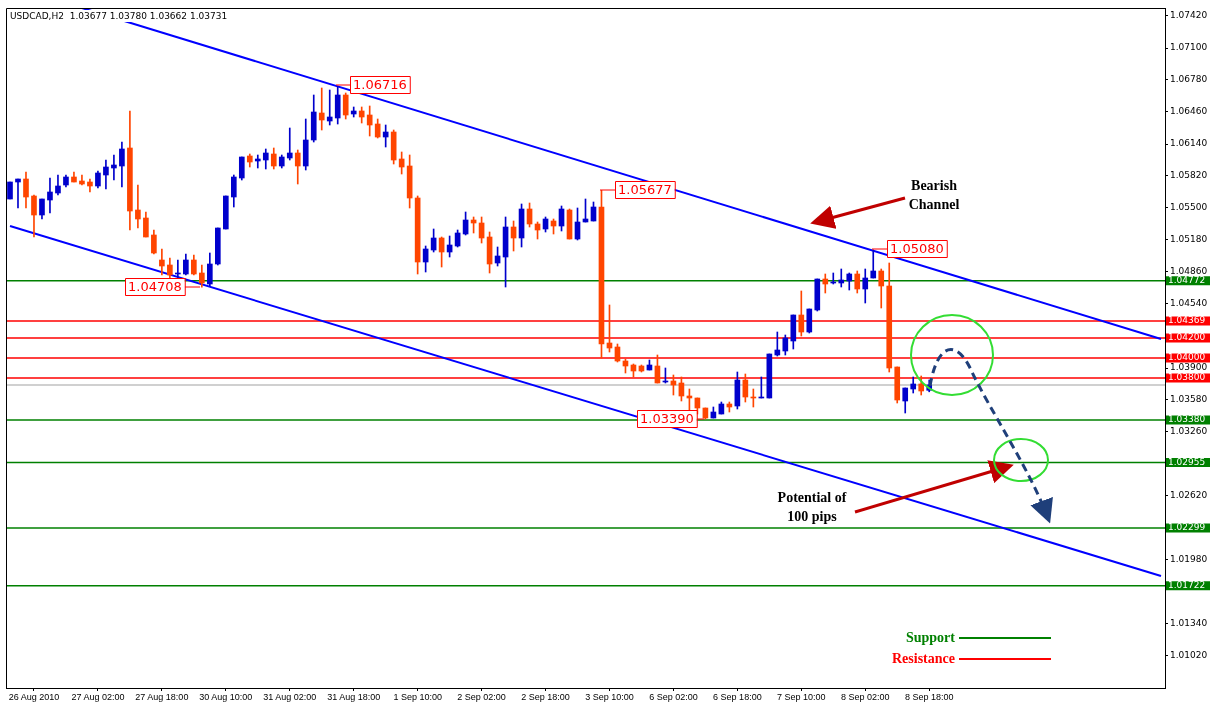 The image size is (1210, 710). Describe the element at coordinates (1189, 79) in the screenshot. I see `y-tick-label: 1.06780` at that location.